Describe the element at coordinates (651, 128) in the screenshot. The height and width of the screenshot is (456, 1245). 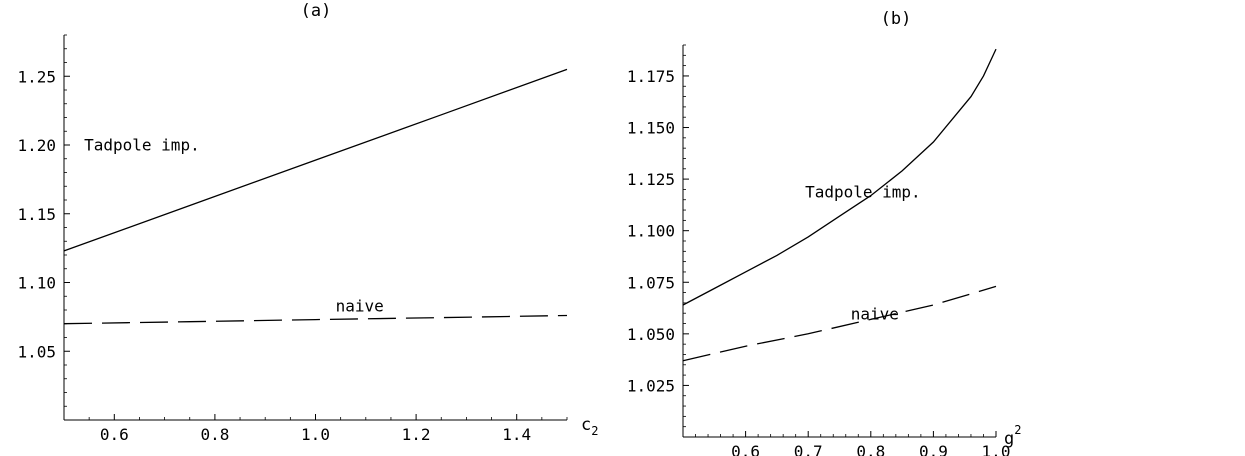
I see `panel-b-y-tick-label: 1.150` at that location.